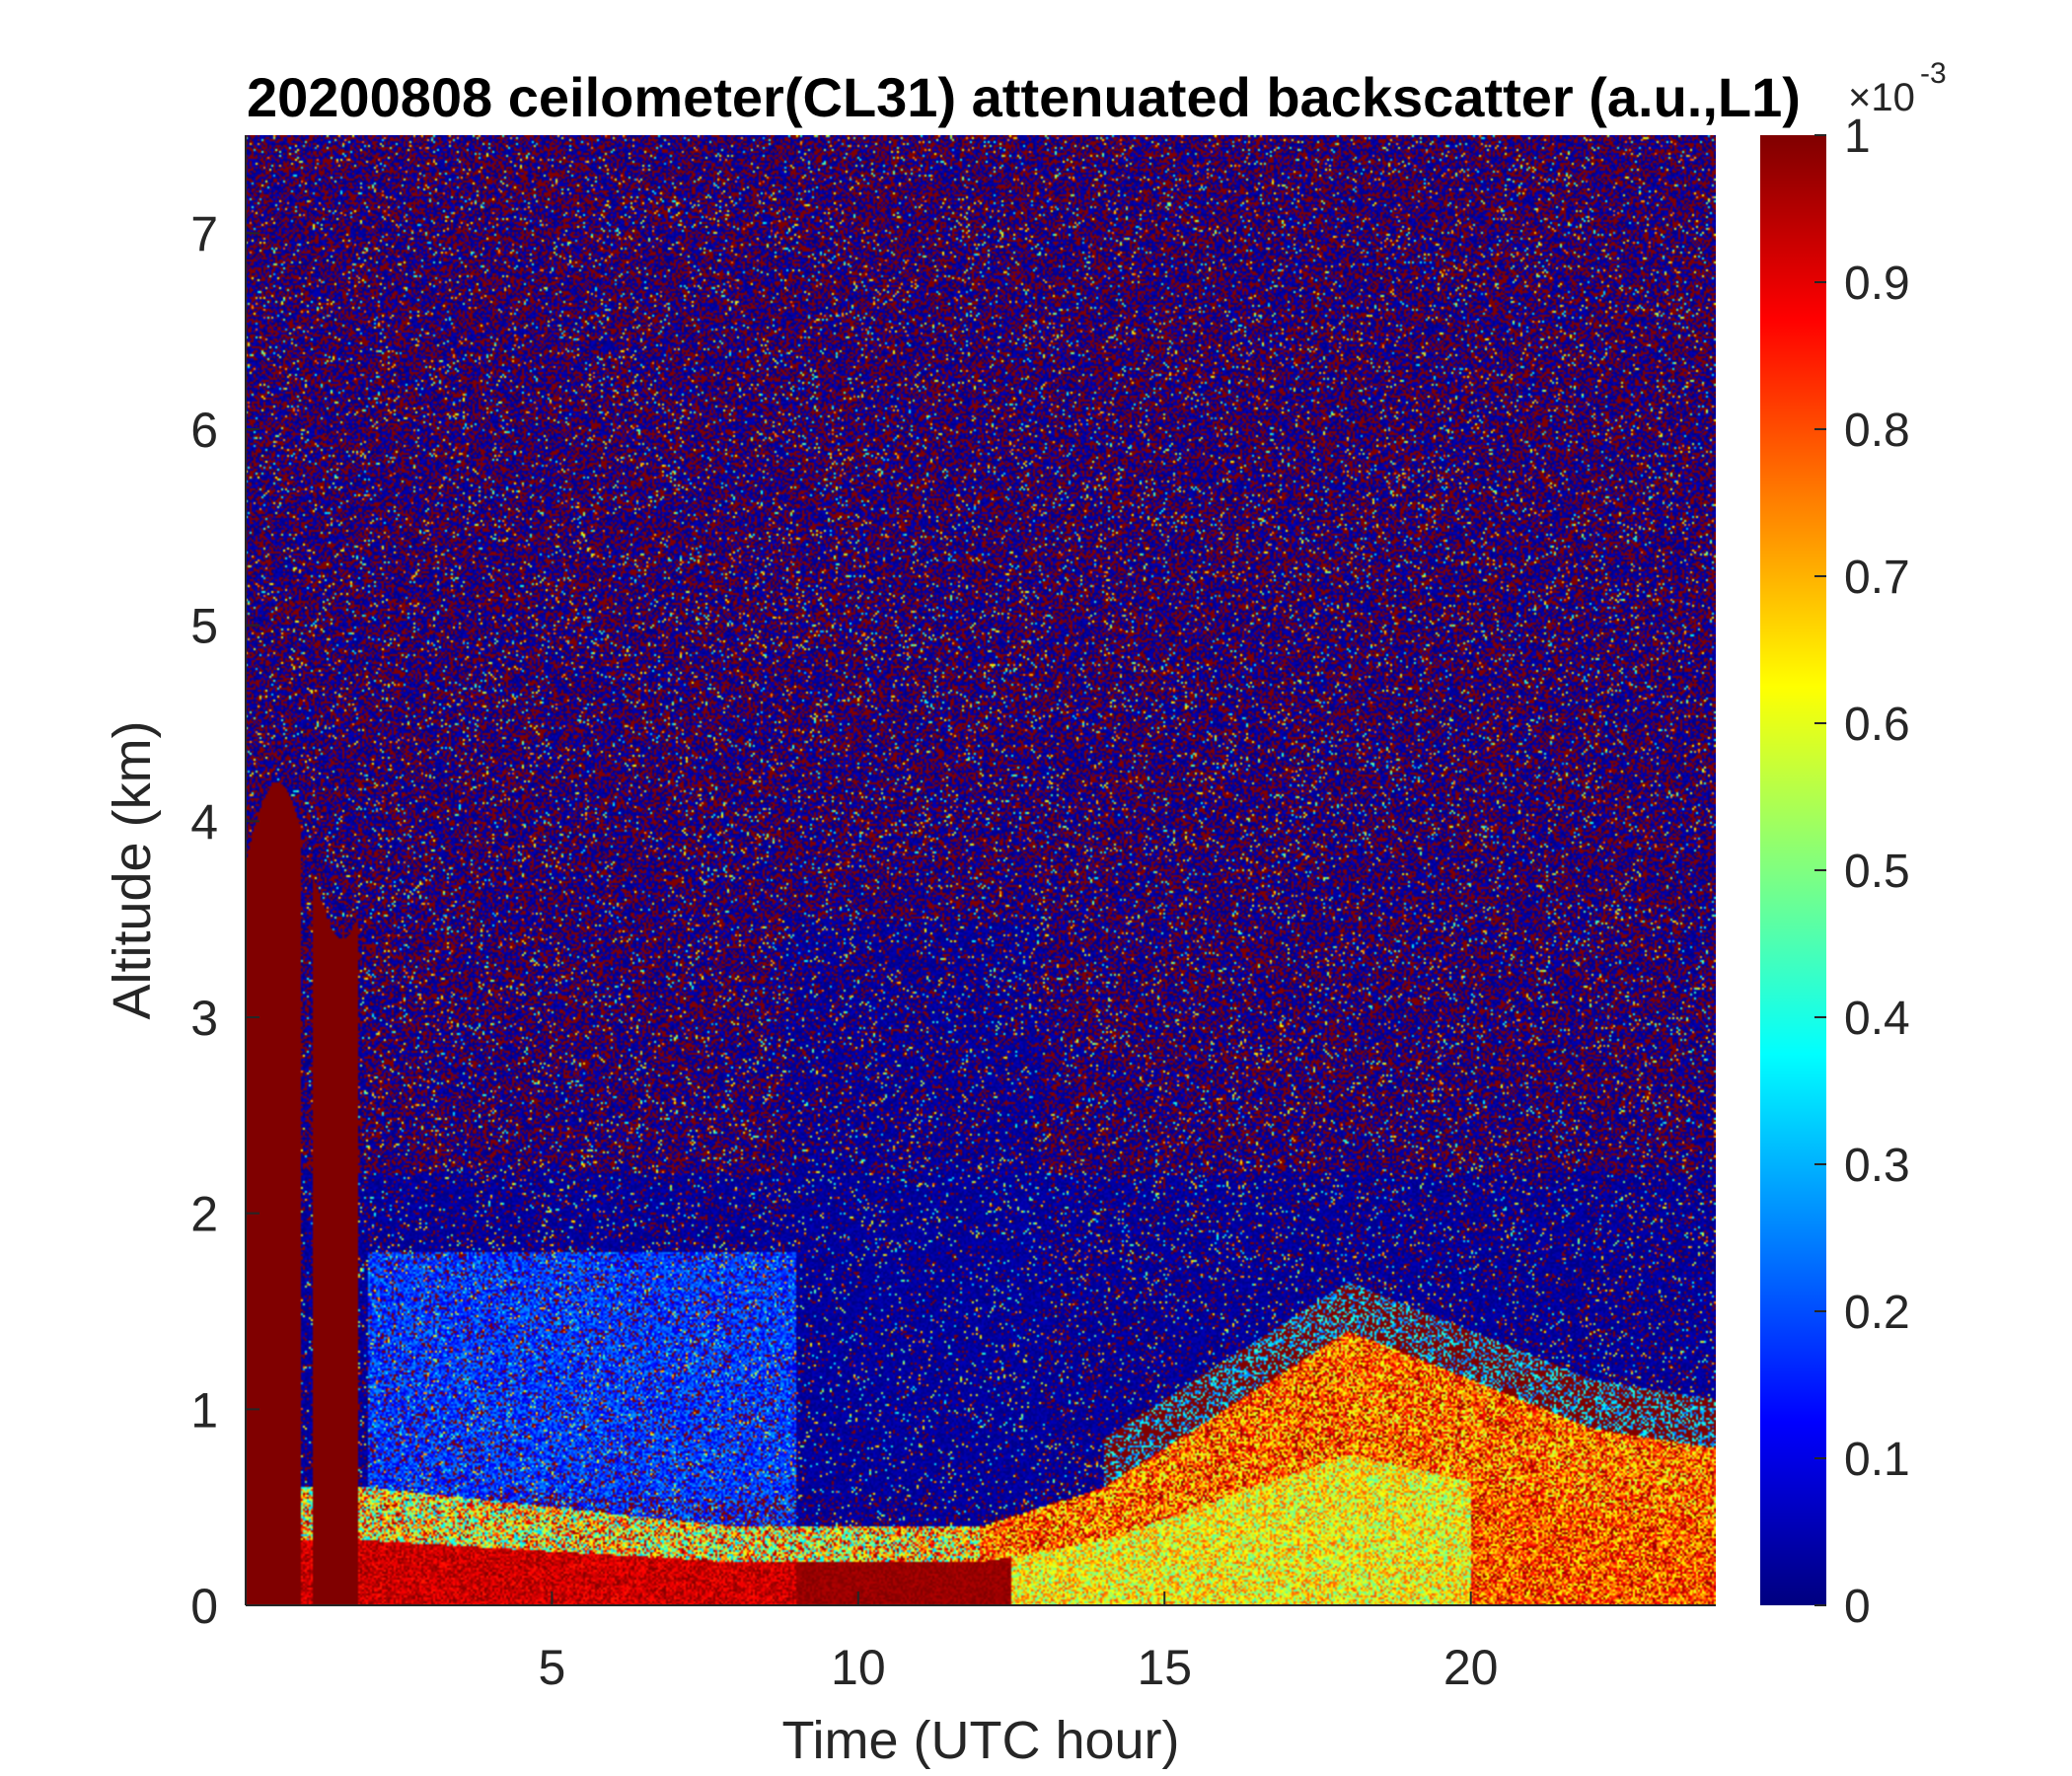 The image size is (2072, 1776). What do you see at coordinates (1877, 725) in the screenshot?
I see `colorbar-tick-label: 0.6` at bounding box center [1877, 725].